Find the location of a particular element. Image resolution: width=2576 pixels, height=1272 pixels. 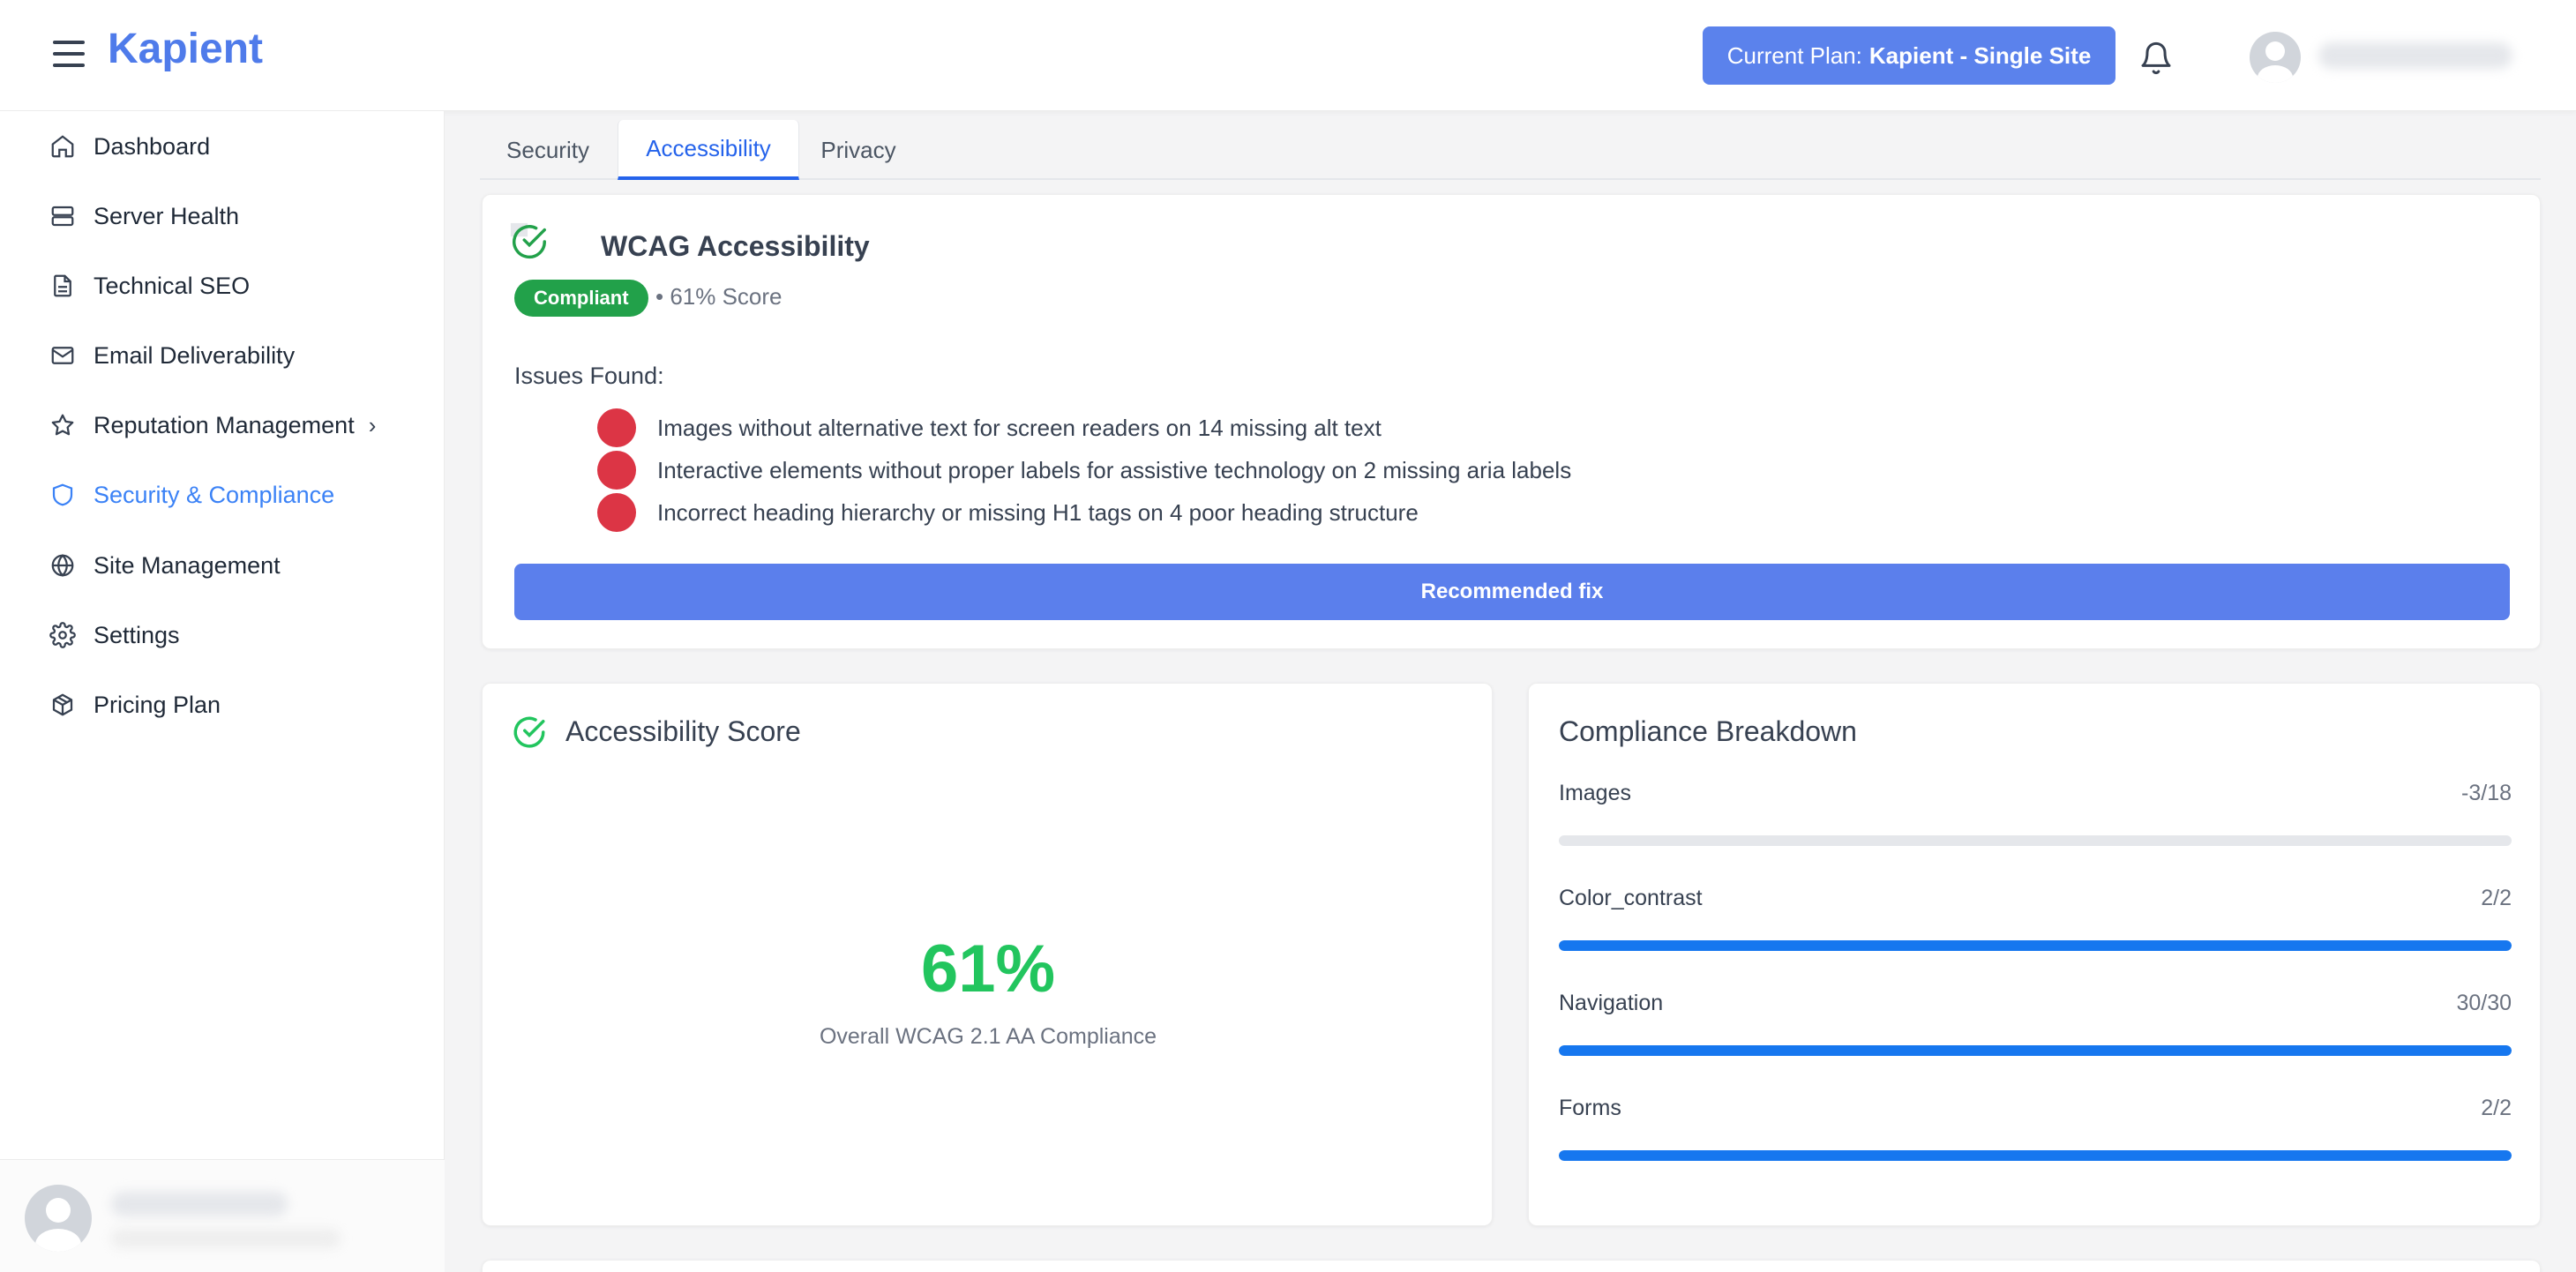

sidebar-item-dashboard: Dashboard is located at coordinates (129, 146).